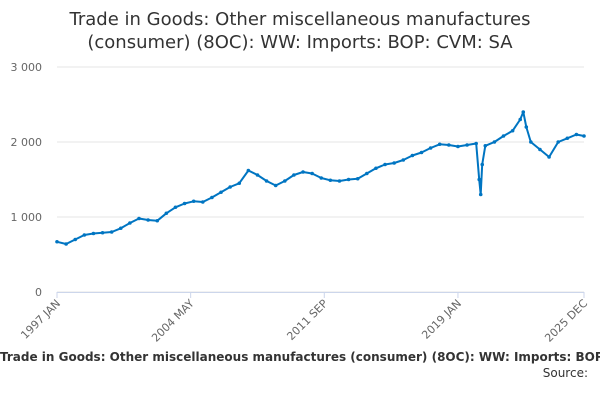 The image size is (600, 400). What do you see at coordinates (307, 320) in the screenshot?
I see `x-tick-label: 2011 SEP` at bounding box center [307, 320].